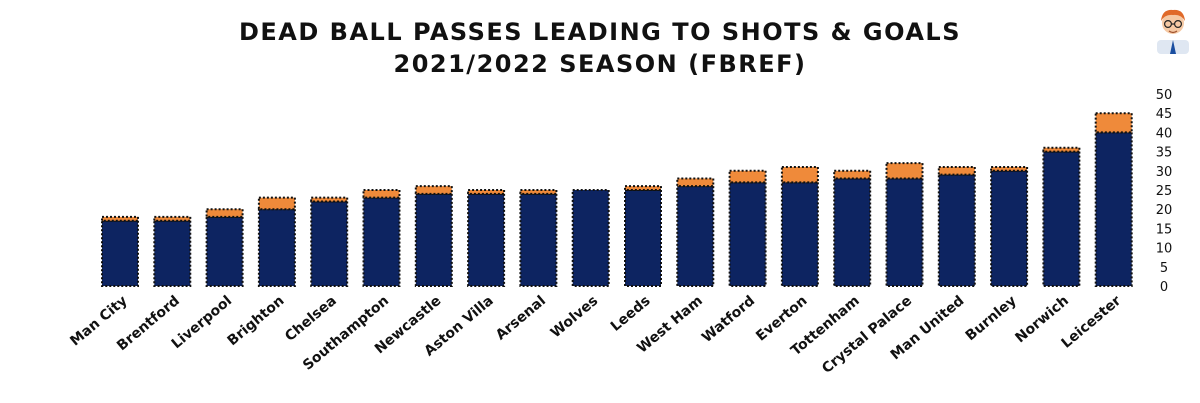 This screenshot has height=403, width=1200. I want to click on y-tick-label: 20, so click(1164, 210).